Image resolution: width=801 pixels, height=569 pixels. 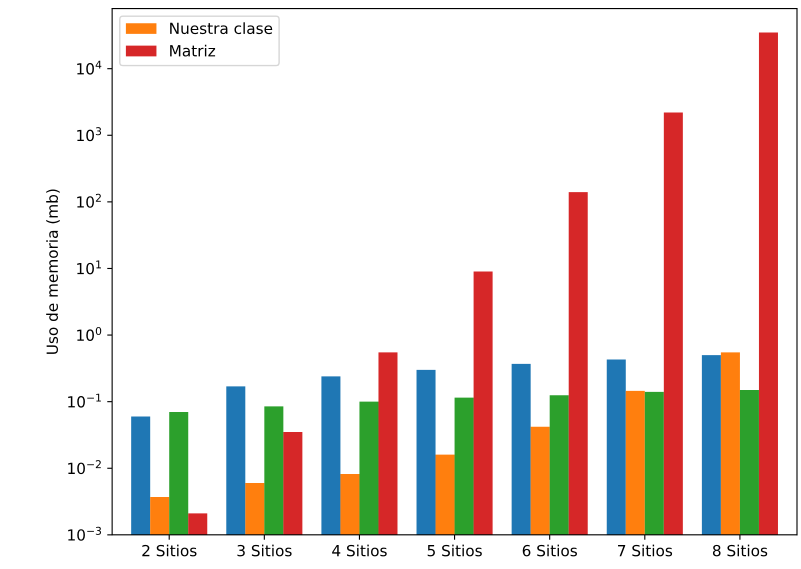 I want to click on legend-label: Nuestra clase, so click(x=221, y=28).